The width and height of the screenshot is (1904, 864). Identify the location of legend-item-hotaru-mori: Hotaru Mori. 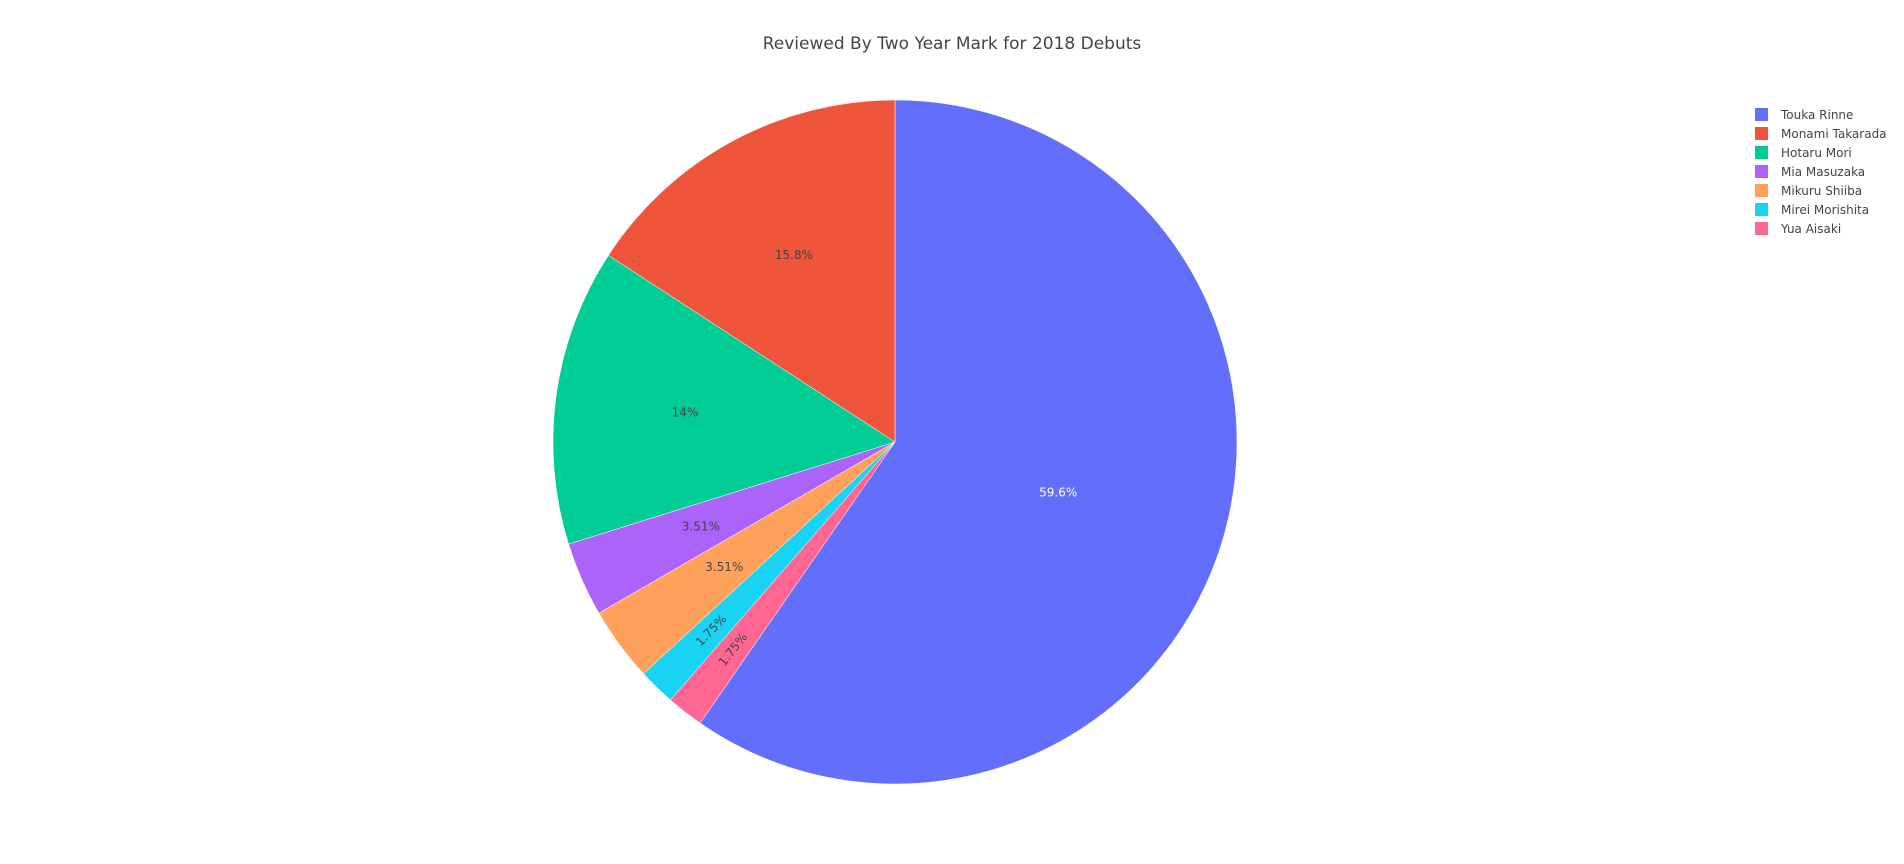
(1803, 153).